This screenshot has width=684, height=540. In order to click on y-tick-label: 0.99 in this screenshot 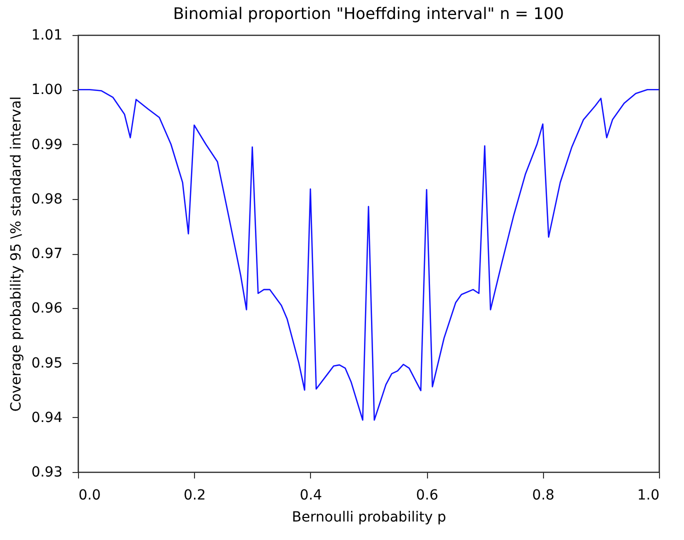, I will do `click(46, 144)`.